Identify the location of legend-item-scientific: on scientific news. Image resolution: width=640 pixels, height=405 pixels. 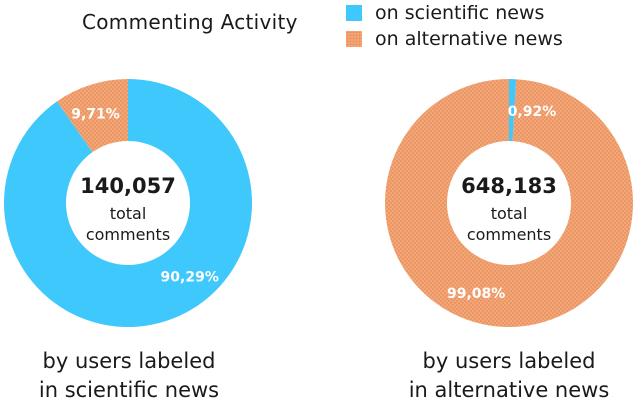
(445, 13).